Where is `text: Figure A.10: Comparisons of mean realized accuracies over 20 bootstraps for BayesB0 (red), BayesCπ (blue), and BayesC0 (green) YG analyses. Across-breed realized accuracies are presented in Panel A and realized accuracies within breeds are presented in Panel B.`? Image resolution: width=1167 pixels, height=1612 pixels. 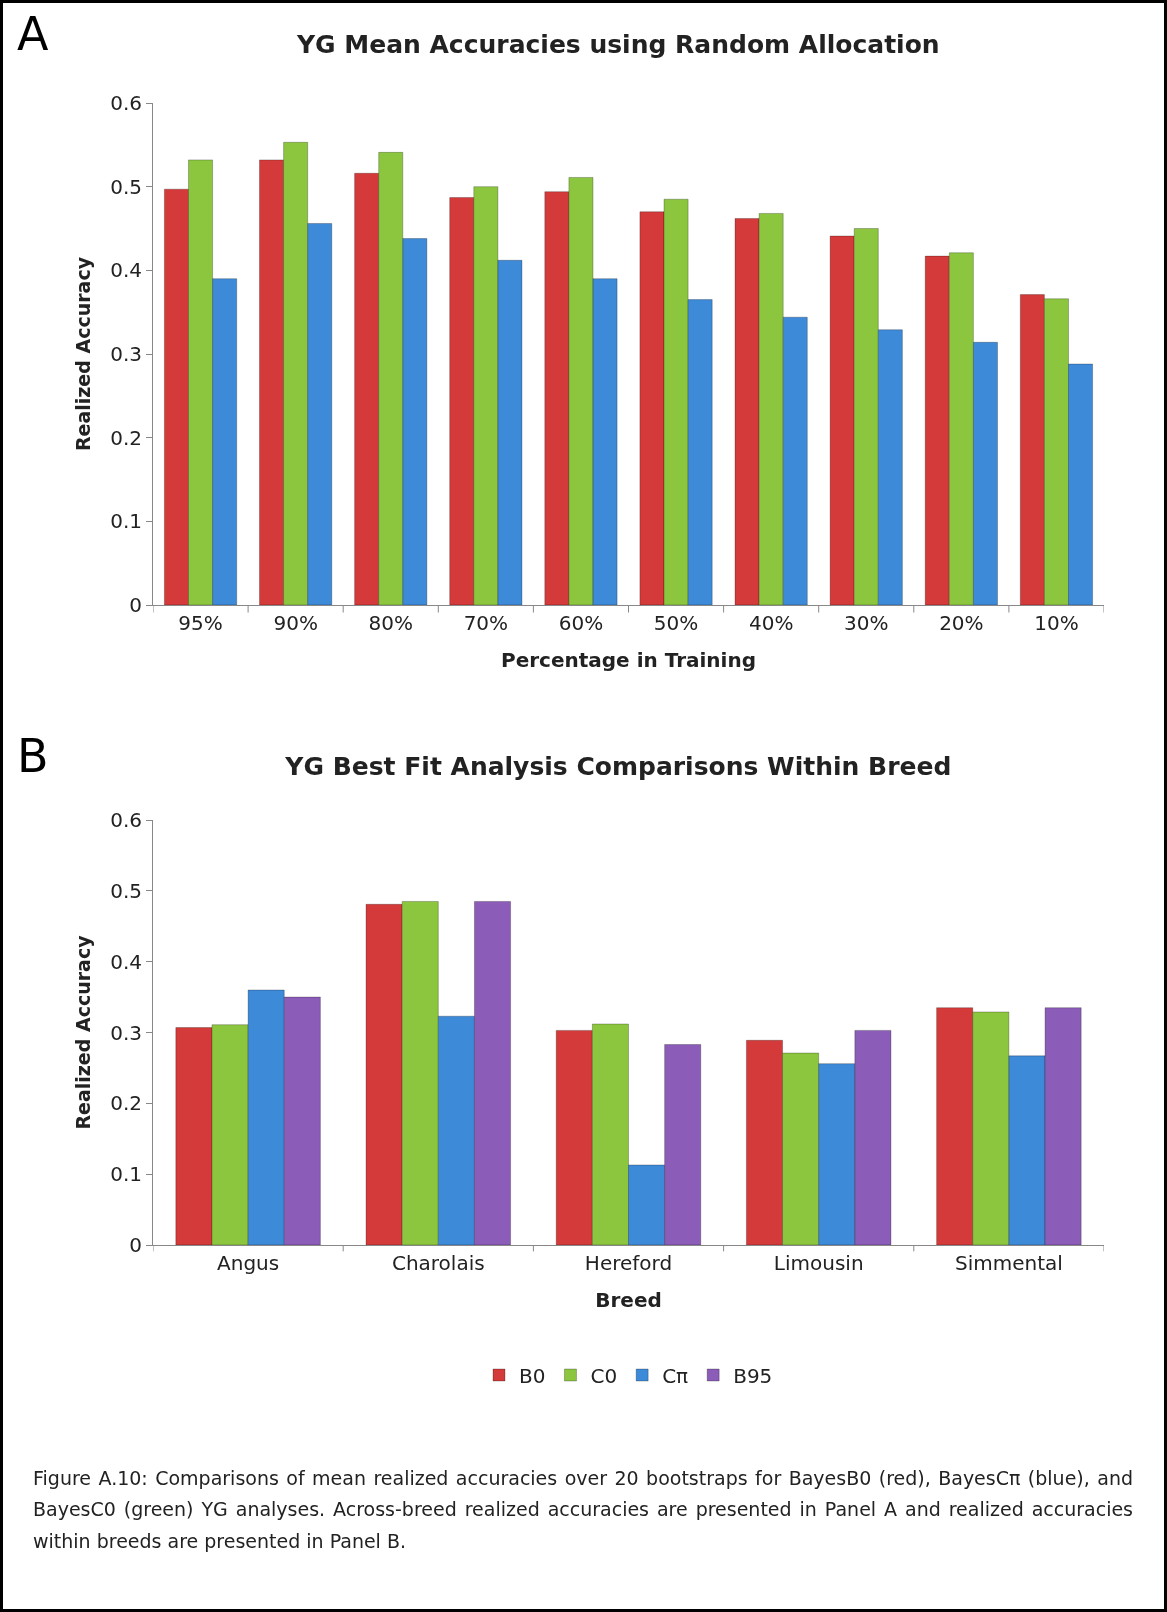 text: Figure A.10: Comparisons of mean realized accuracies over 20 bootstraps for BayesB0 (red), BayesCπ (blue), and BayesC0 (green) YG analyses. Across-breed realized accuracies are presented in Panel A and realized accuracies within breeds are presented in Panel B. is located at coordinates (583, 1510).